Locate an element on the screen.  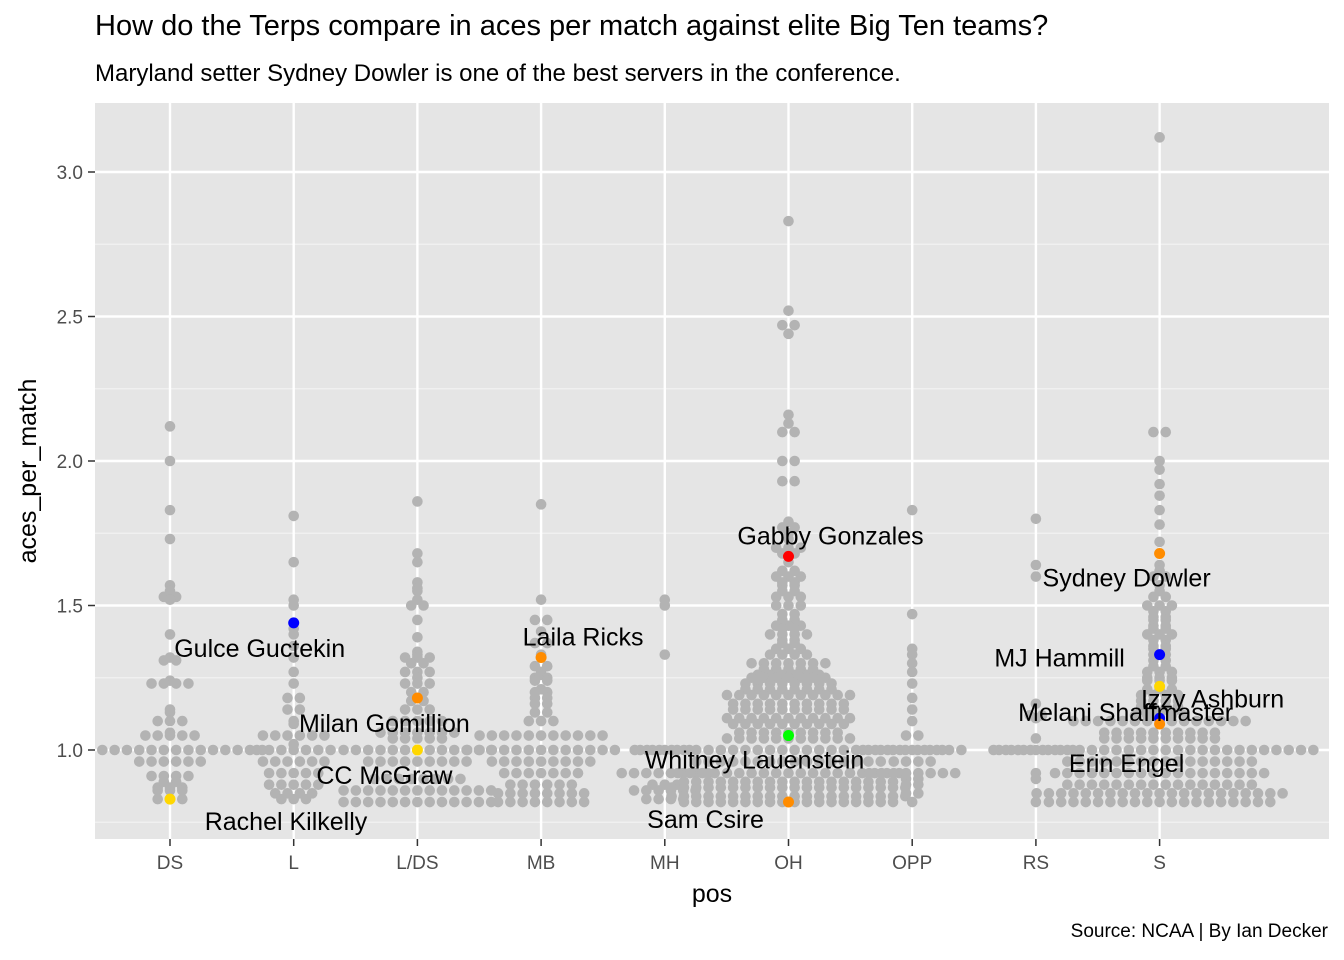
y-axis: 1.0 1.5 2.0 2.5 3.0 is located at coordinates (76, 462).